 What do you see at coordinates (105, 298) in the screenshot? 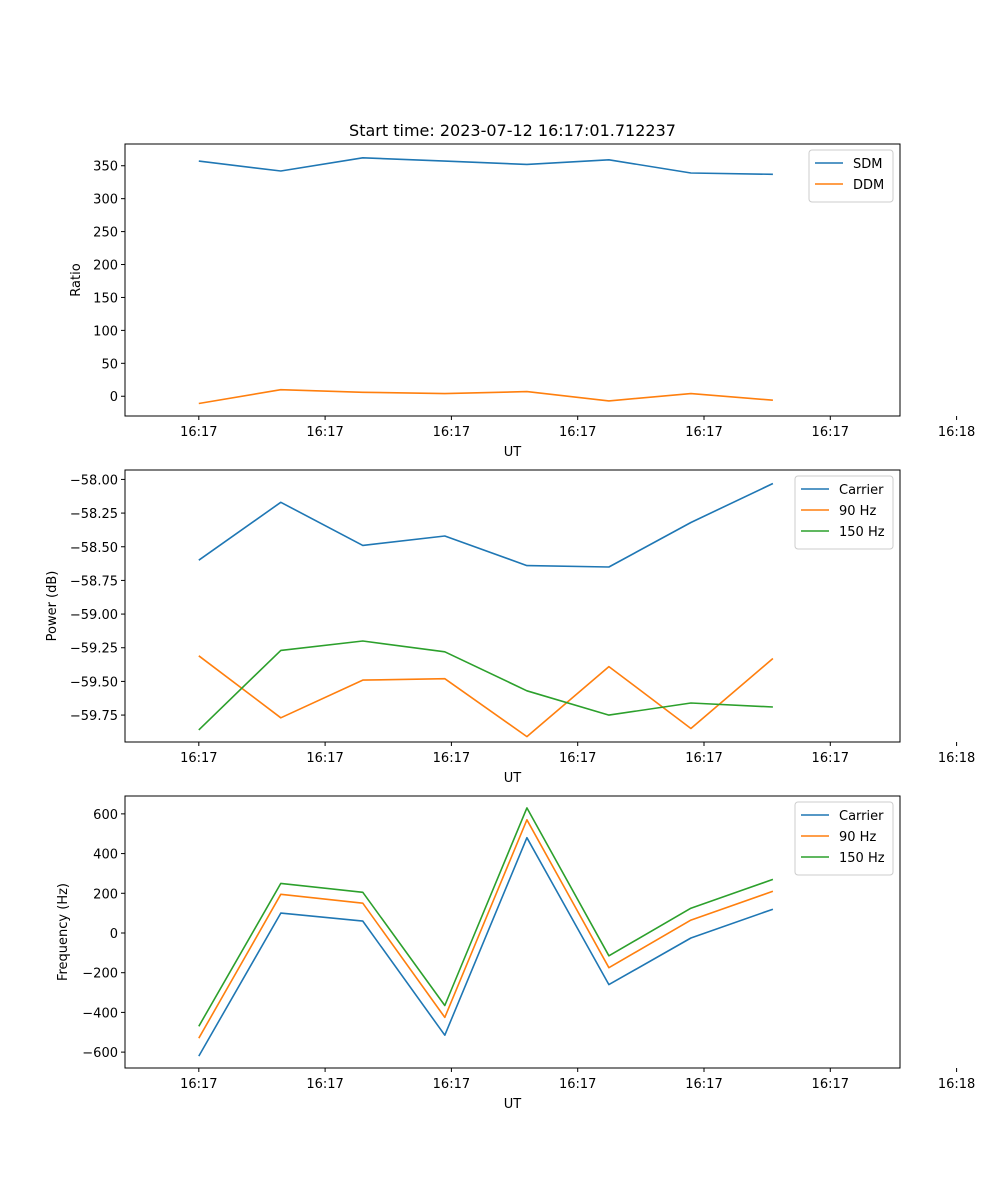
I see `y-tick-label: 150` at bounding box center [105, 298].